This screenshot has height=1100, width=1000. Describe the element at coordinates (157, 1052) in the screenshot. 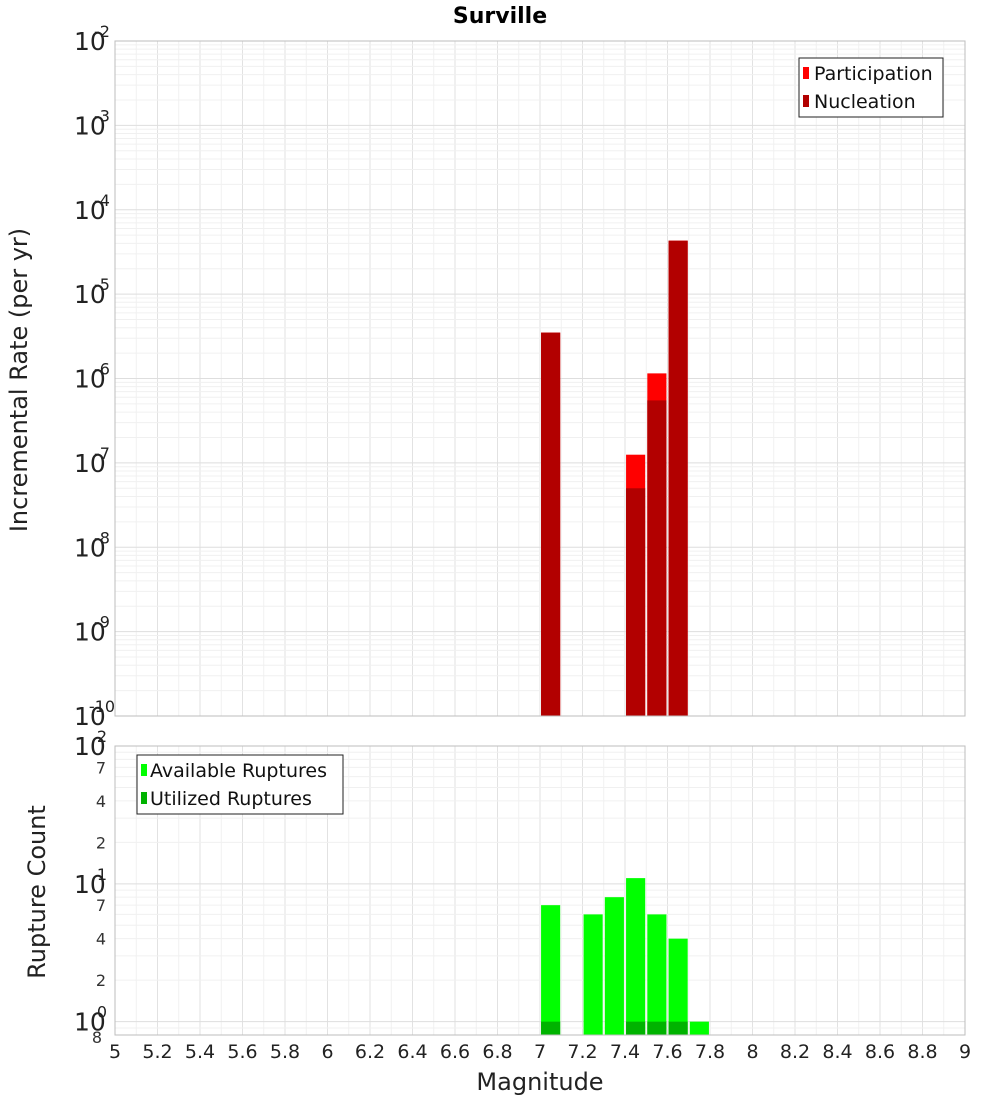

I see `x-tick-label: 5.2` at that location.